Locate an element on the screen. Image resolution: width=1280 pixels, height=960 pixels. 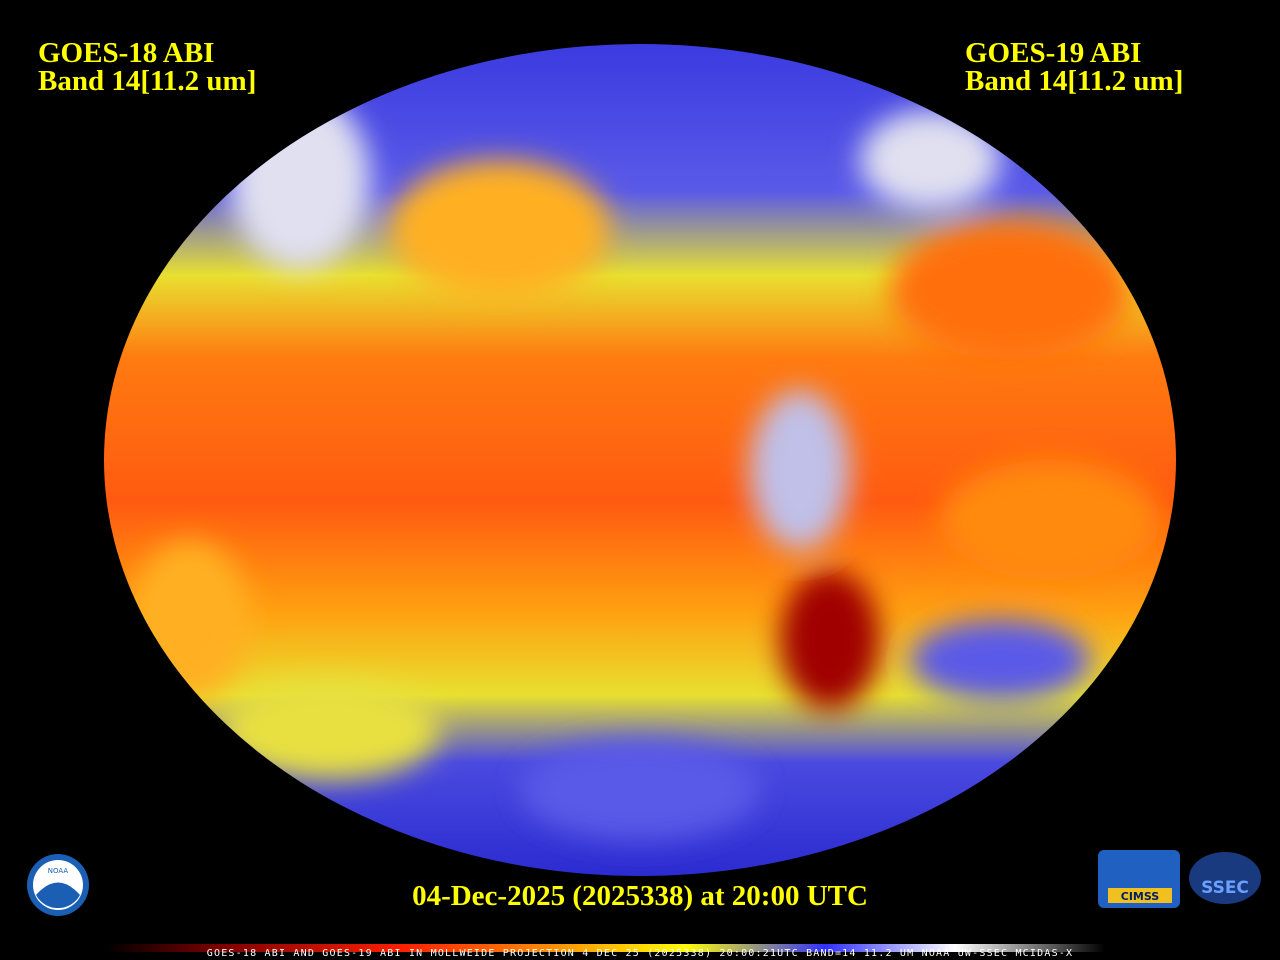
color-bar is located at coordinates (605, 948).